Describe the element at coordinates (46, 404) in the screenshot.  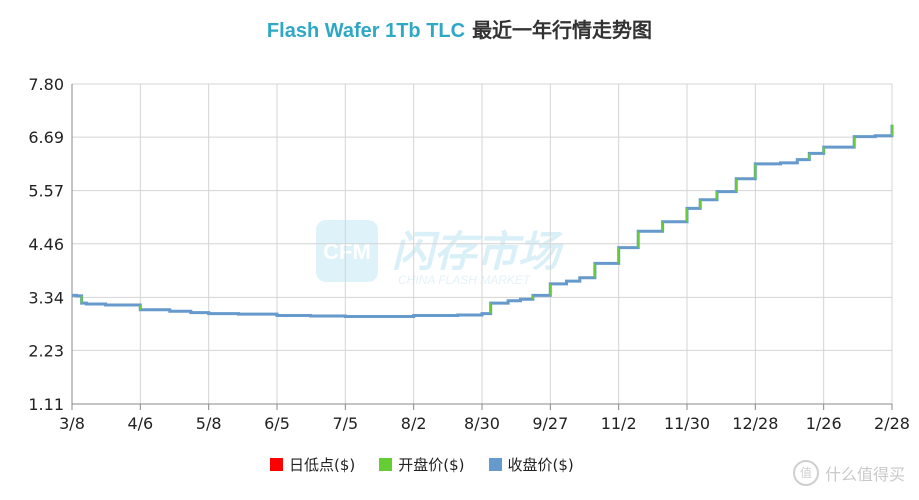
I see `y-tick-label: 1.11` at that location.